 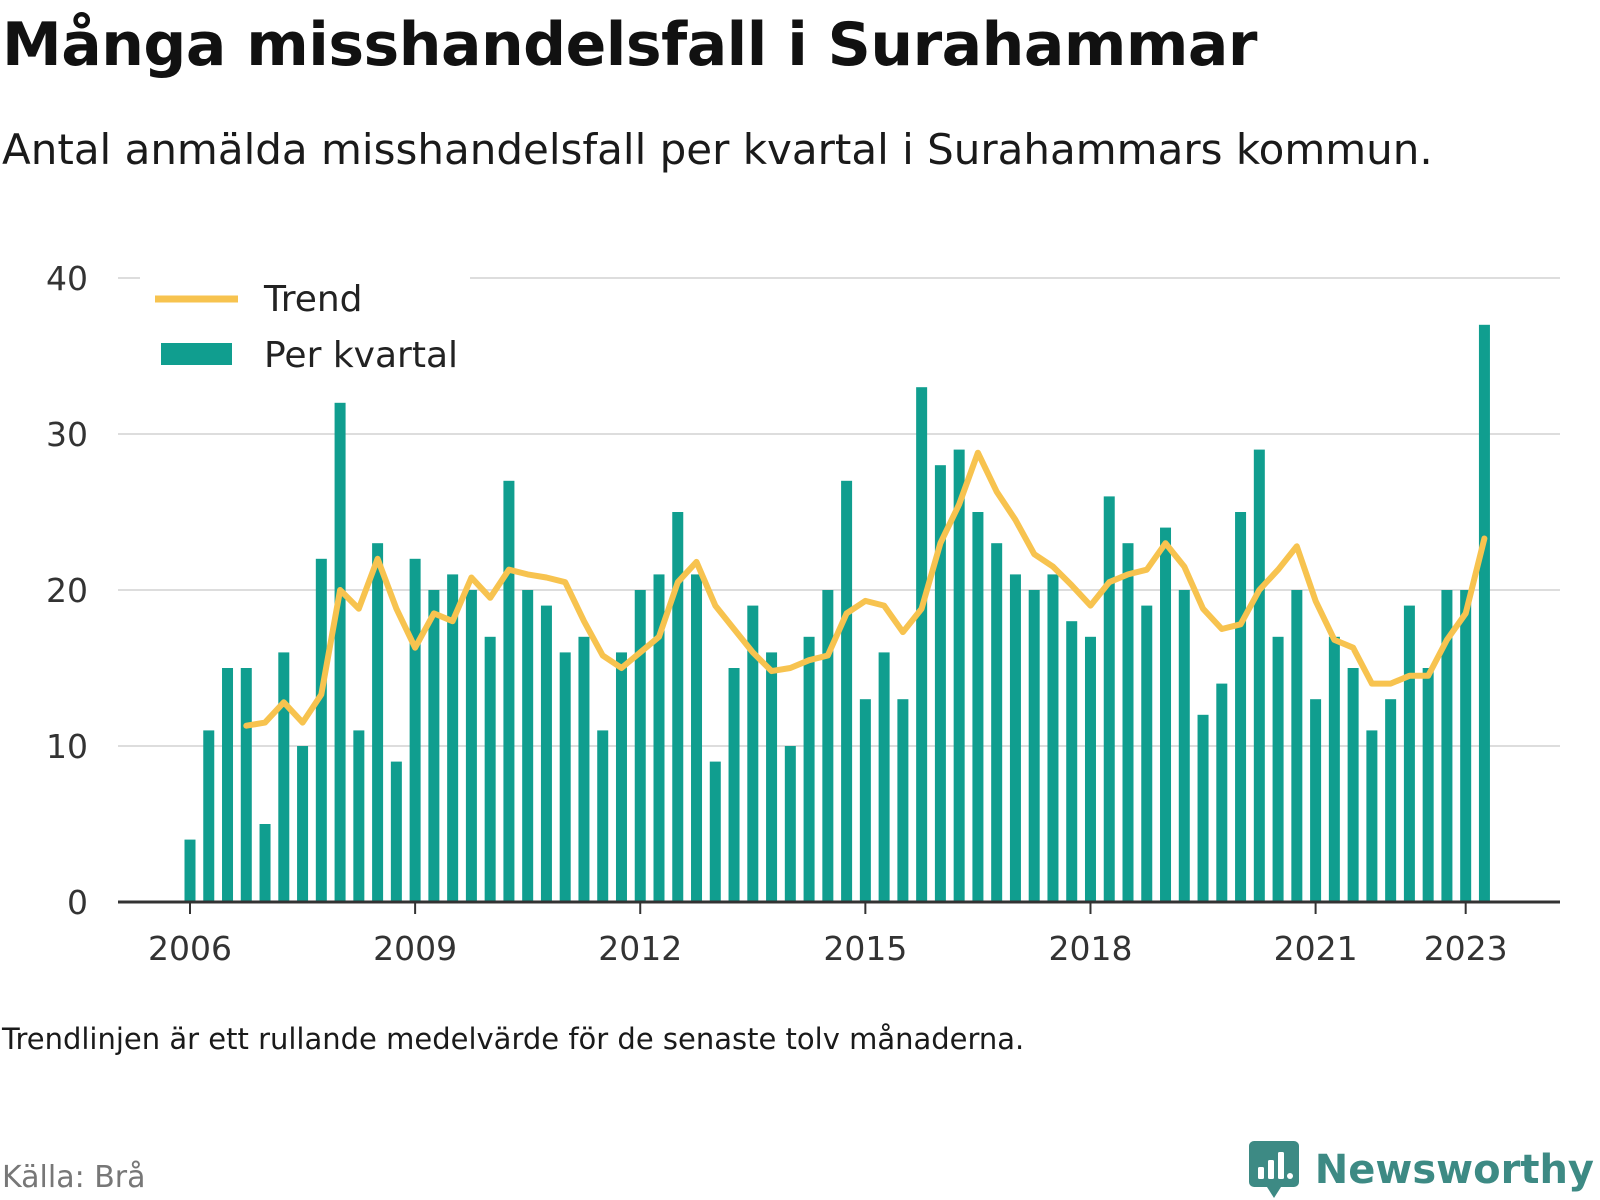 What do you see at coordinates (629, 45) in the screenshot?
I see `chart-title: Många misshandelsfall i Surahammar` at bounding box center [629, 45].